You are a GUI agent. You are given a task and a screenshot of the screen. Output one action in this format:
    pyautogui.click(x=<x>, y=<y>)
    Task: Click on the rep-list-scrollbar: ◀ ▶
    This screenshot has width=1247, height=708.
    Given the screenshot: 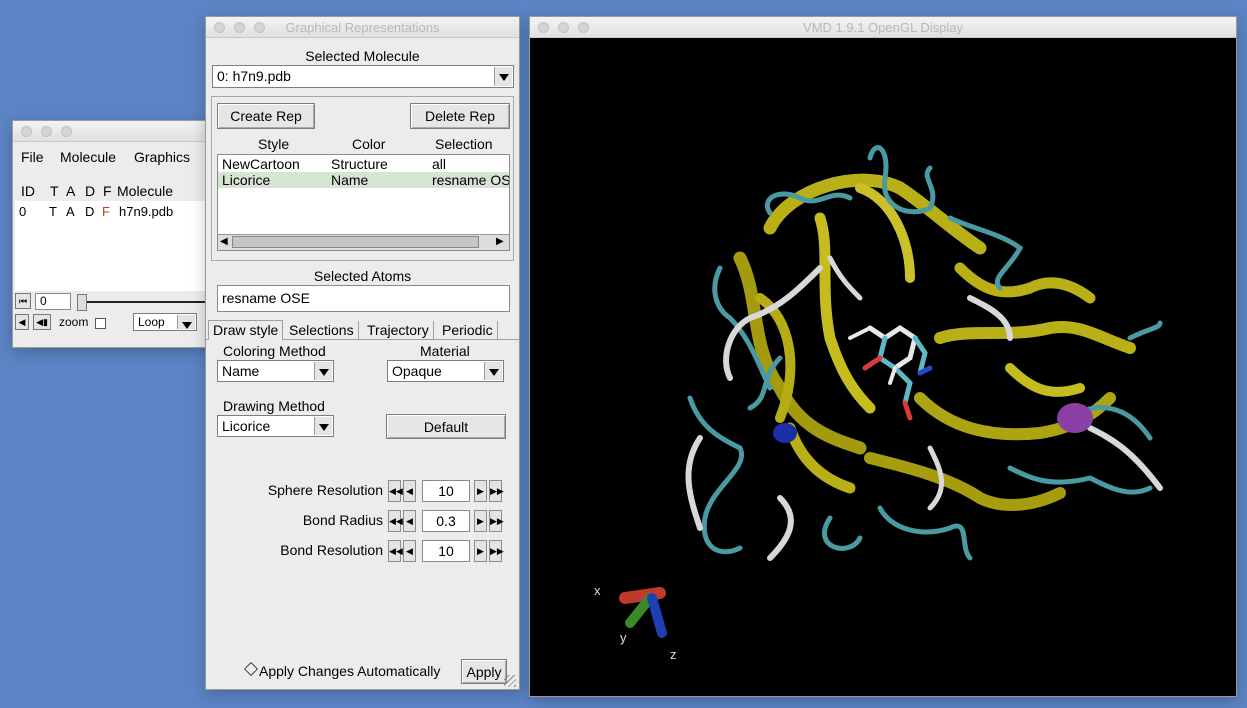 What is the action you would take?
    pyautogui.click(x=363, y=242)
    